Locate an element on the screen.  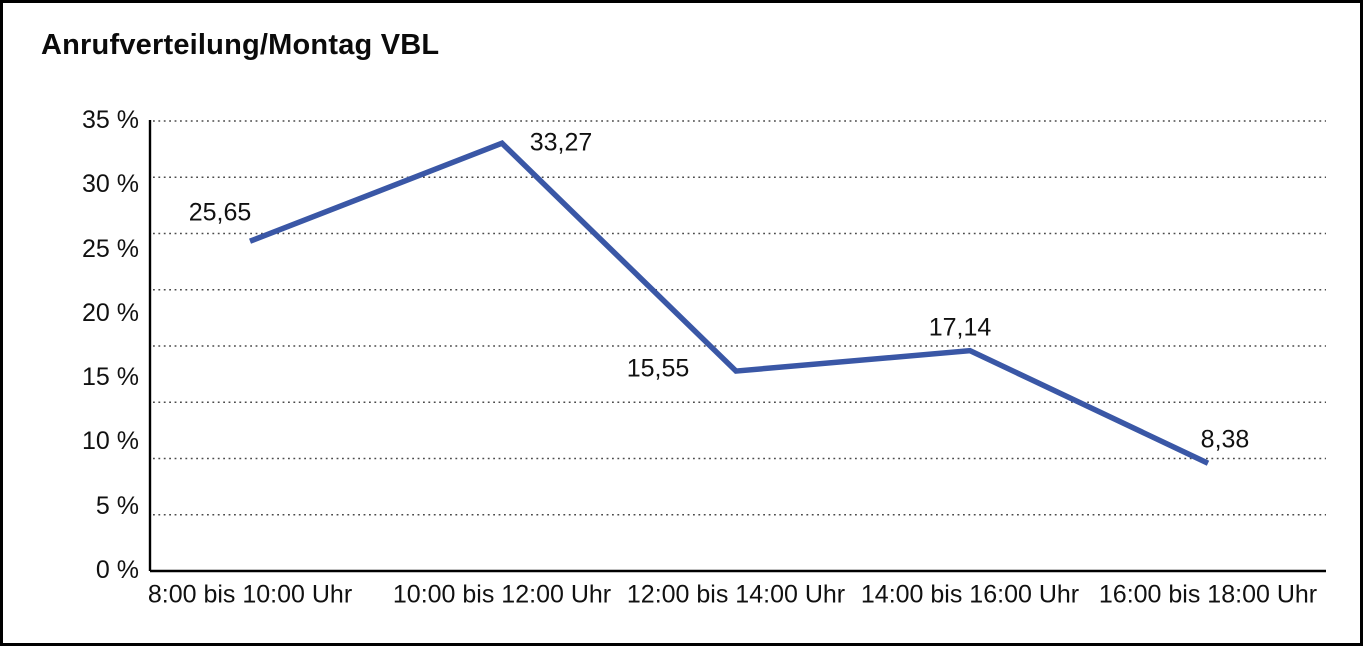
data-point-label: 25,65 is located at coordinates (220, 212).